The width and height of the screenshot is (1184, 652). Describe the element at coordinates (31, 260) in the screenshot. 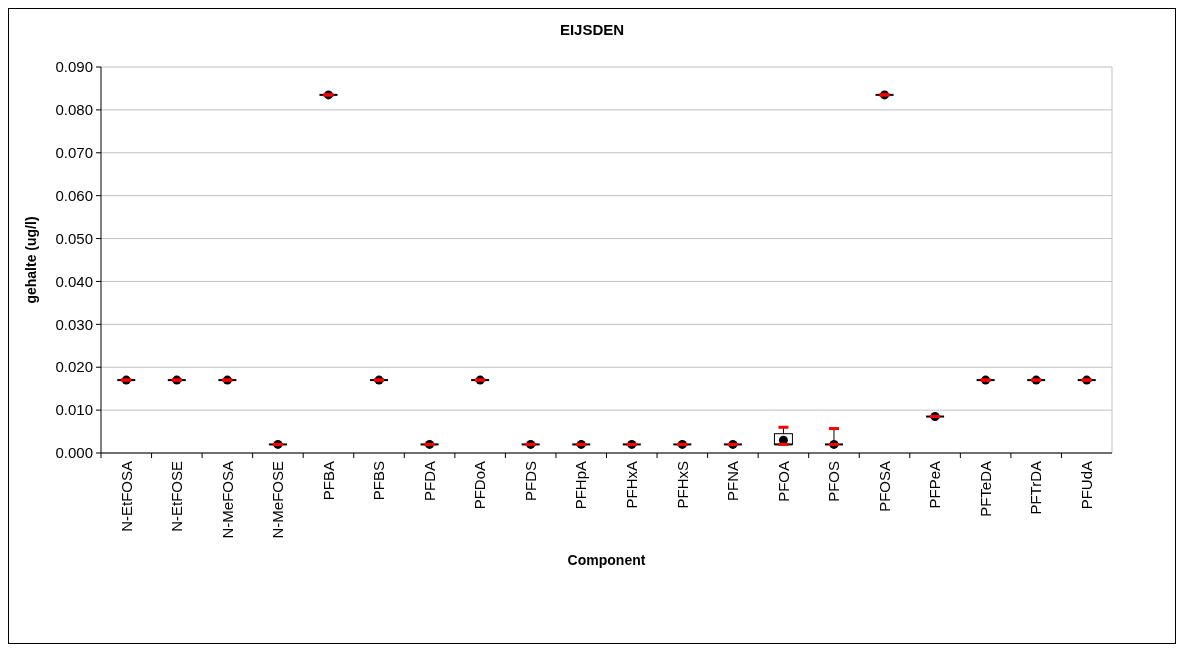

I see `y-axis-title: gehalte (ug/l)` at that location.